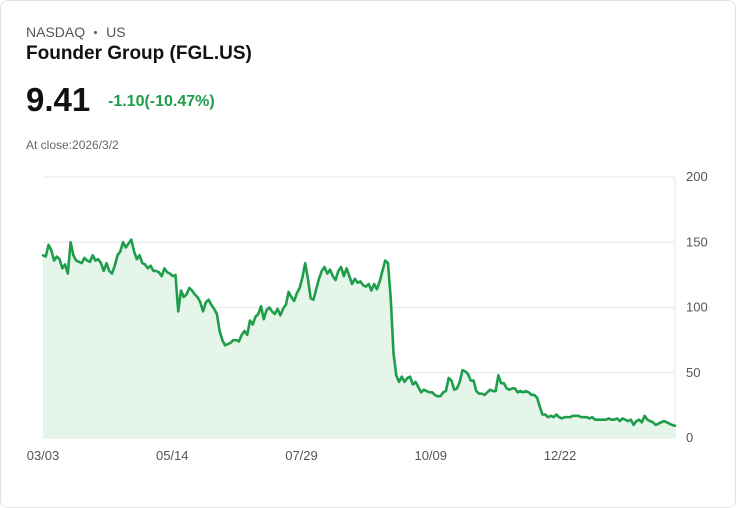 This screenshot has width=736, height=508. Describe the element at coordinates (560, 455) in the screenshot. I see `x-tick-label: 12/22` at that location.